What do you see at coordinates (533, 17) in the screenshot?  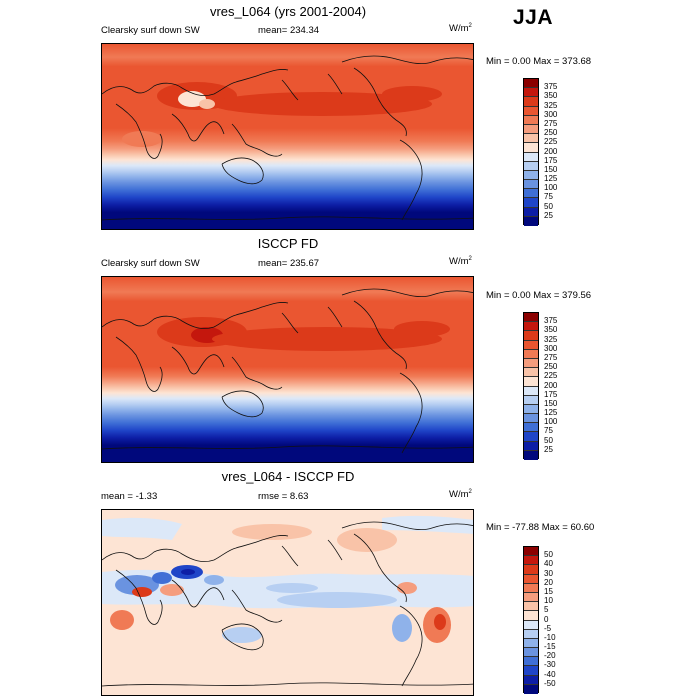 I see `season-label: JJA` at bounding box center [533, 17].